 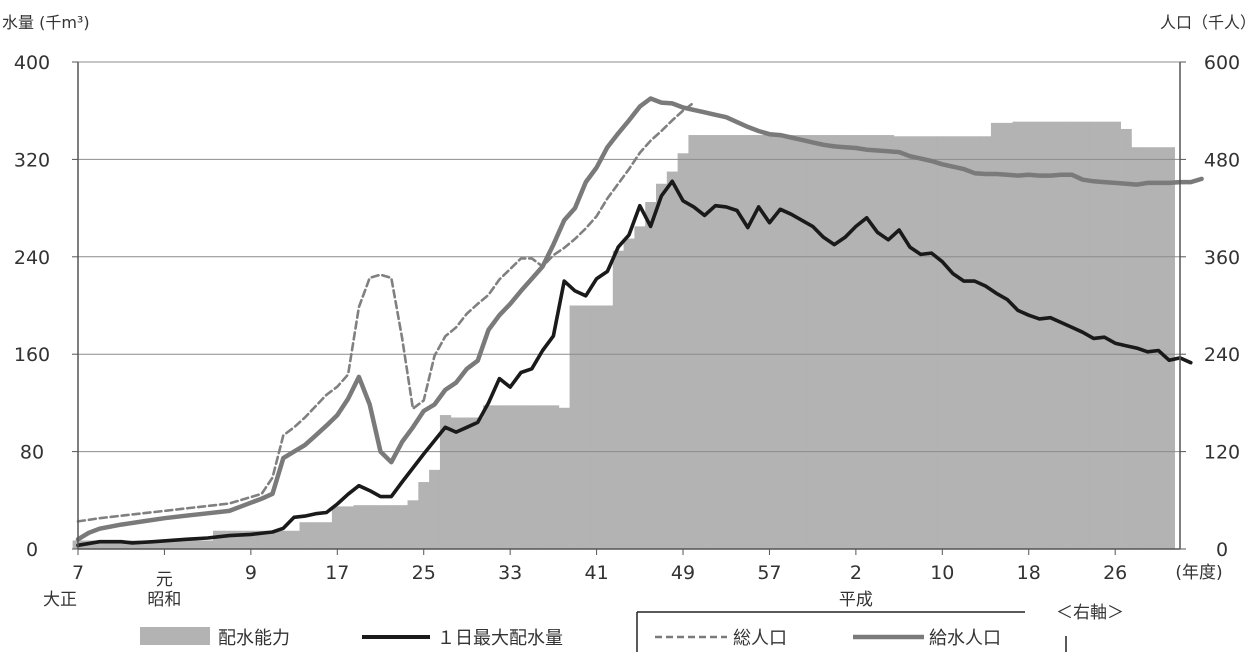 I want to click on y-left-tick-label: 240, so click(x=32, y=258).